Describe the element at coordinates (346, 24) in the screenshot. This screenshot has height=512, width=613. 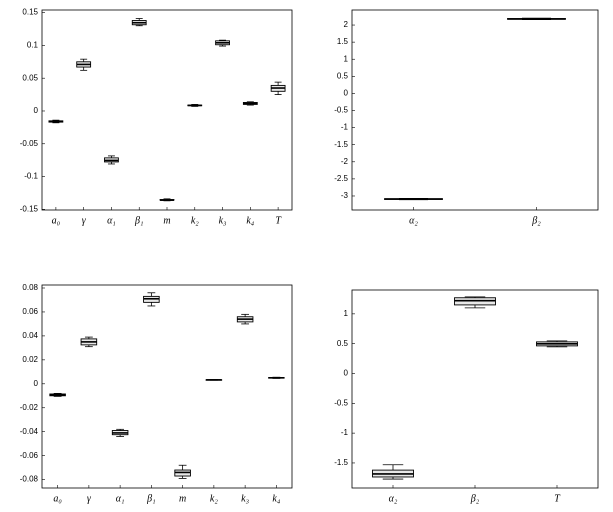
I see `y-tick-label: 2` at that location.